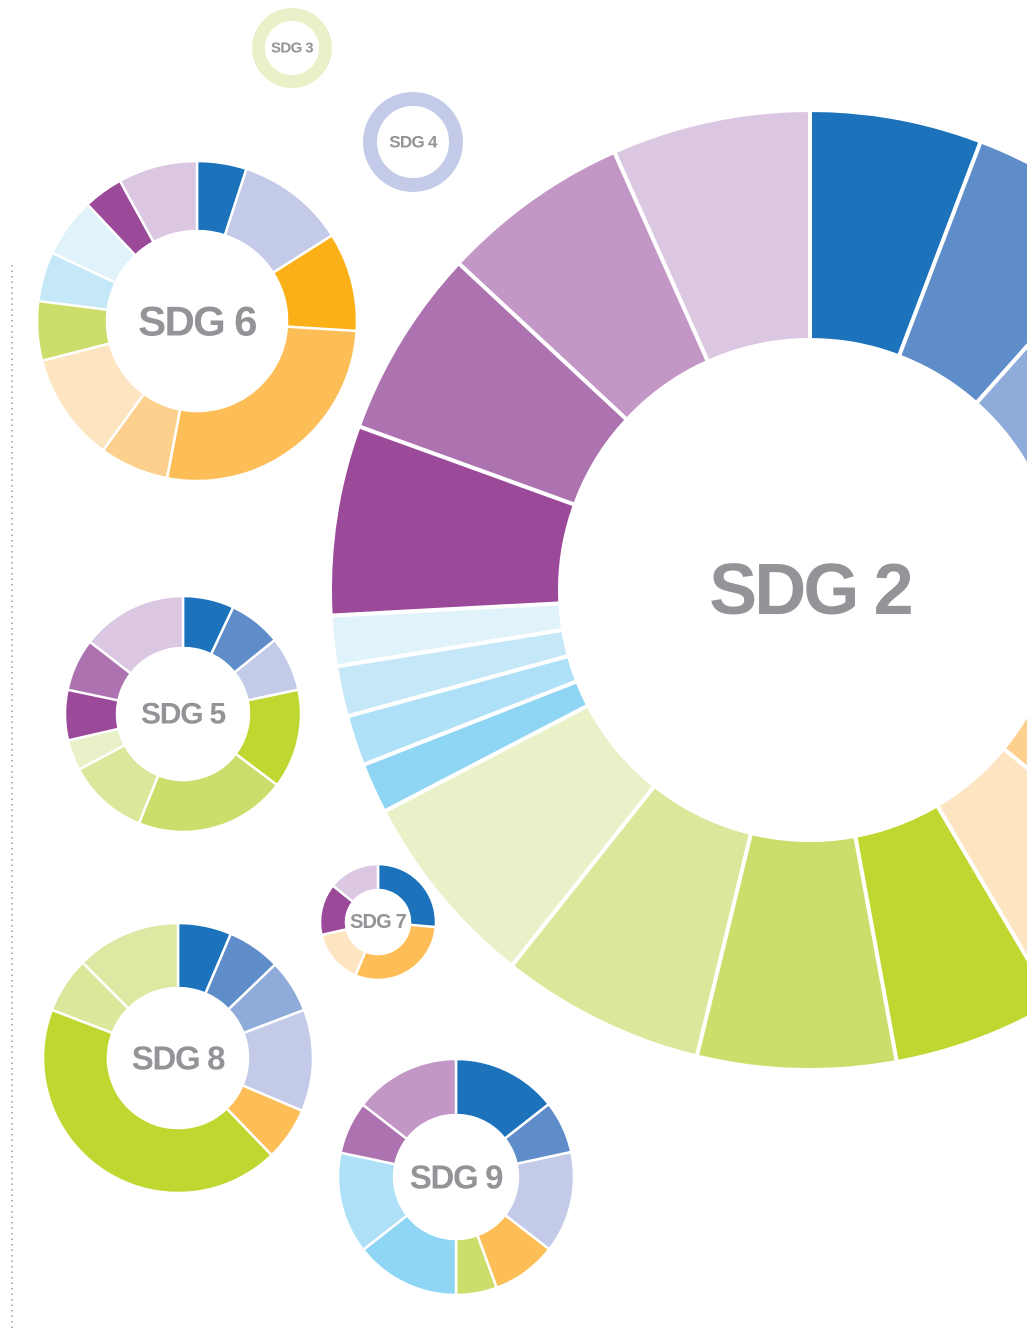 Image resolution: width=1027 pixels, height=1329 pixels. What do you see at coordinates (178, 1058) in the screenshot?
I see `donut-title: SDG 8` at bounding box center [178, 1058].